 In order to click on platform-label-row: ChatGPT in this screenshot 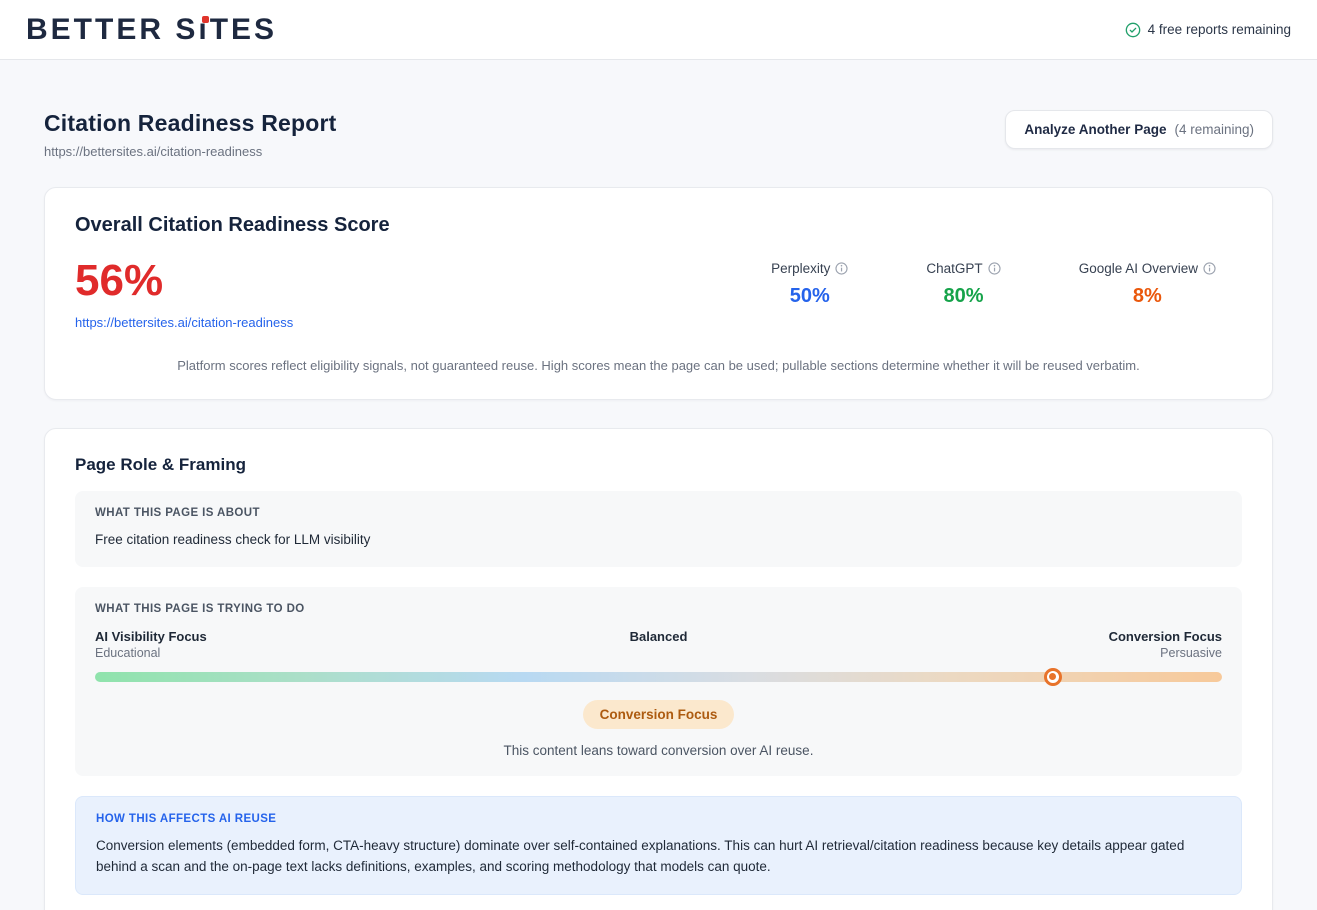, I will do `click(963, 268)`.